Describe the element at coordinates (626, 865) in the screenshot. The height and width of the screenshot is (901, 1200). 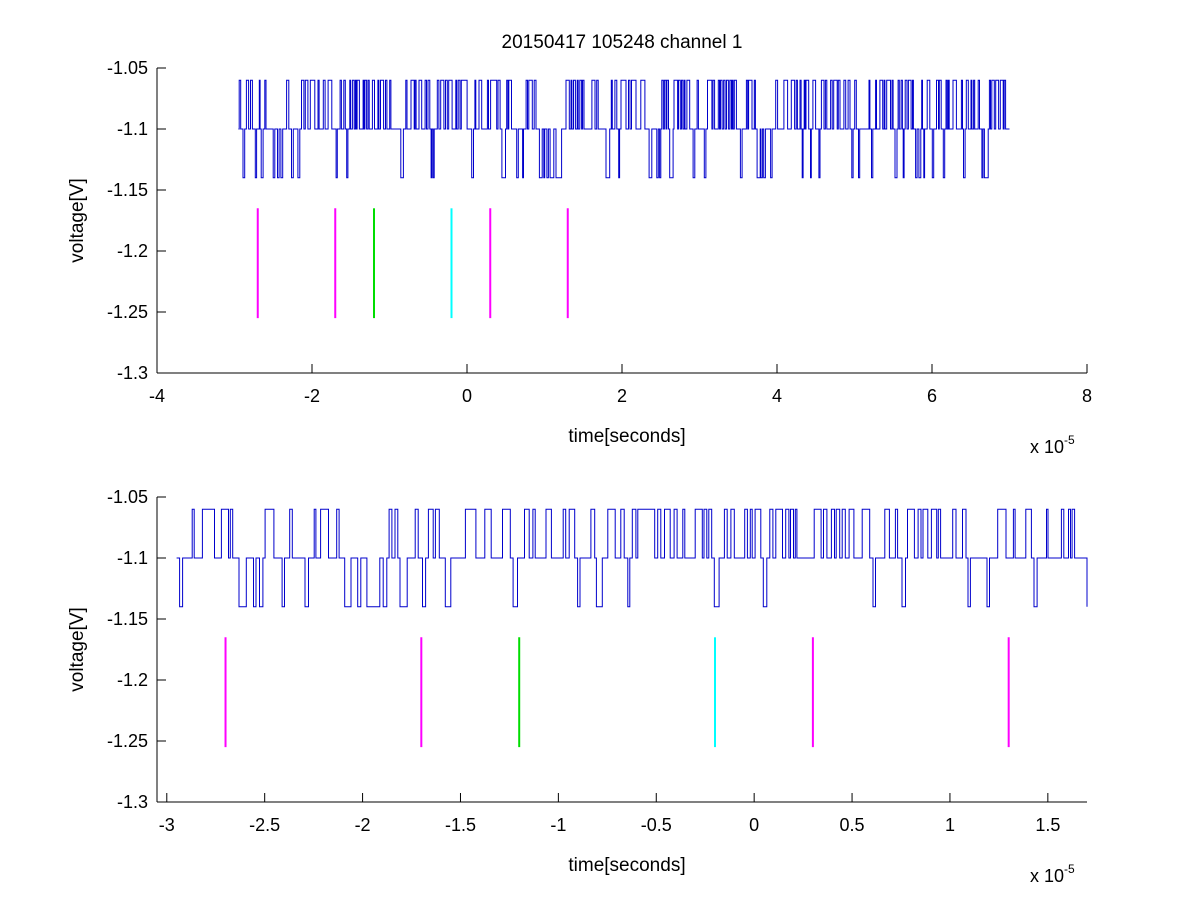
I see `bottom-x-axis-label: time[seconds]` at that location.